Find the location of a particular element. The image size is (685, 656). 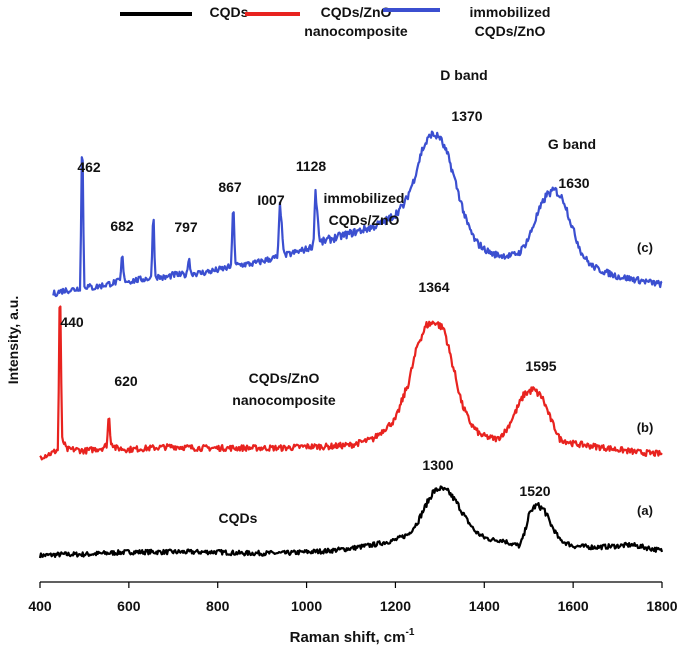

peak-label: 682 is located at coordinates (122, 226).